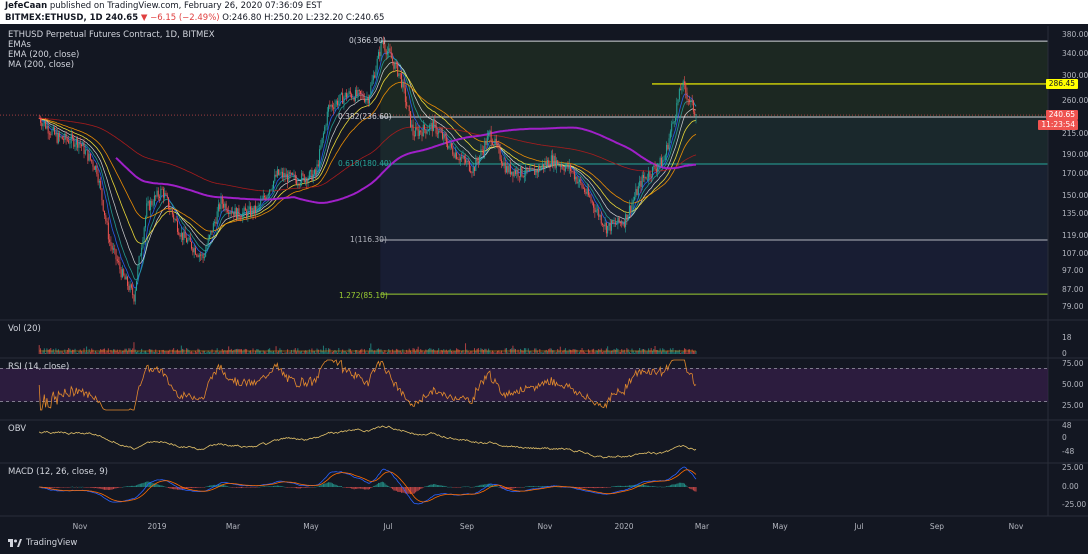  I want to click on price-axis-label: 340.00, so click(1075, 54).